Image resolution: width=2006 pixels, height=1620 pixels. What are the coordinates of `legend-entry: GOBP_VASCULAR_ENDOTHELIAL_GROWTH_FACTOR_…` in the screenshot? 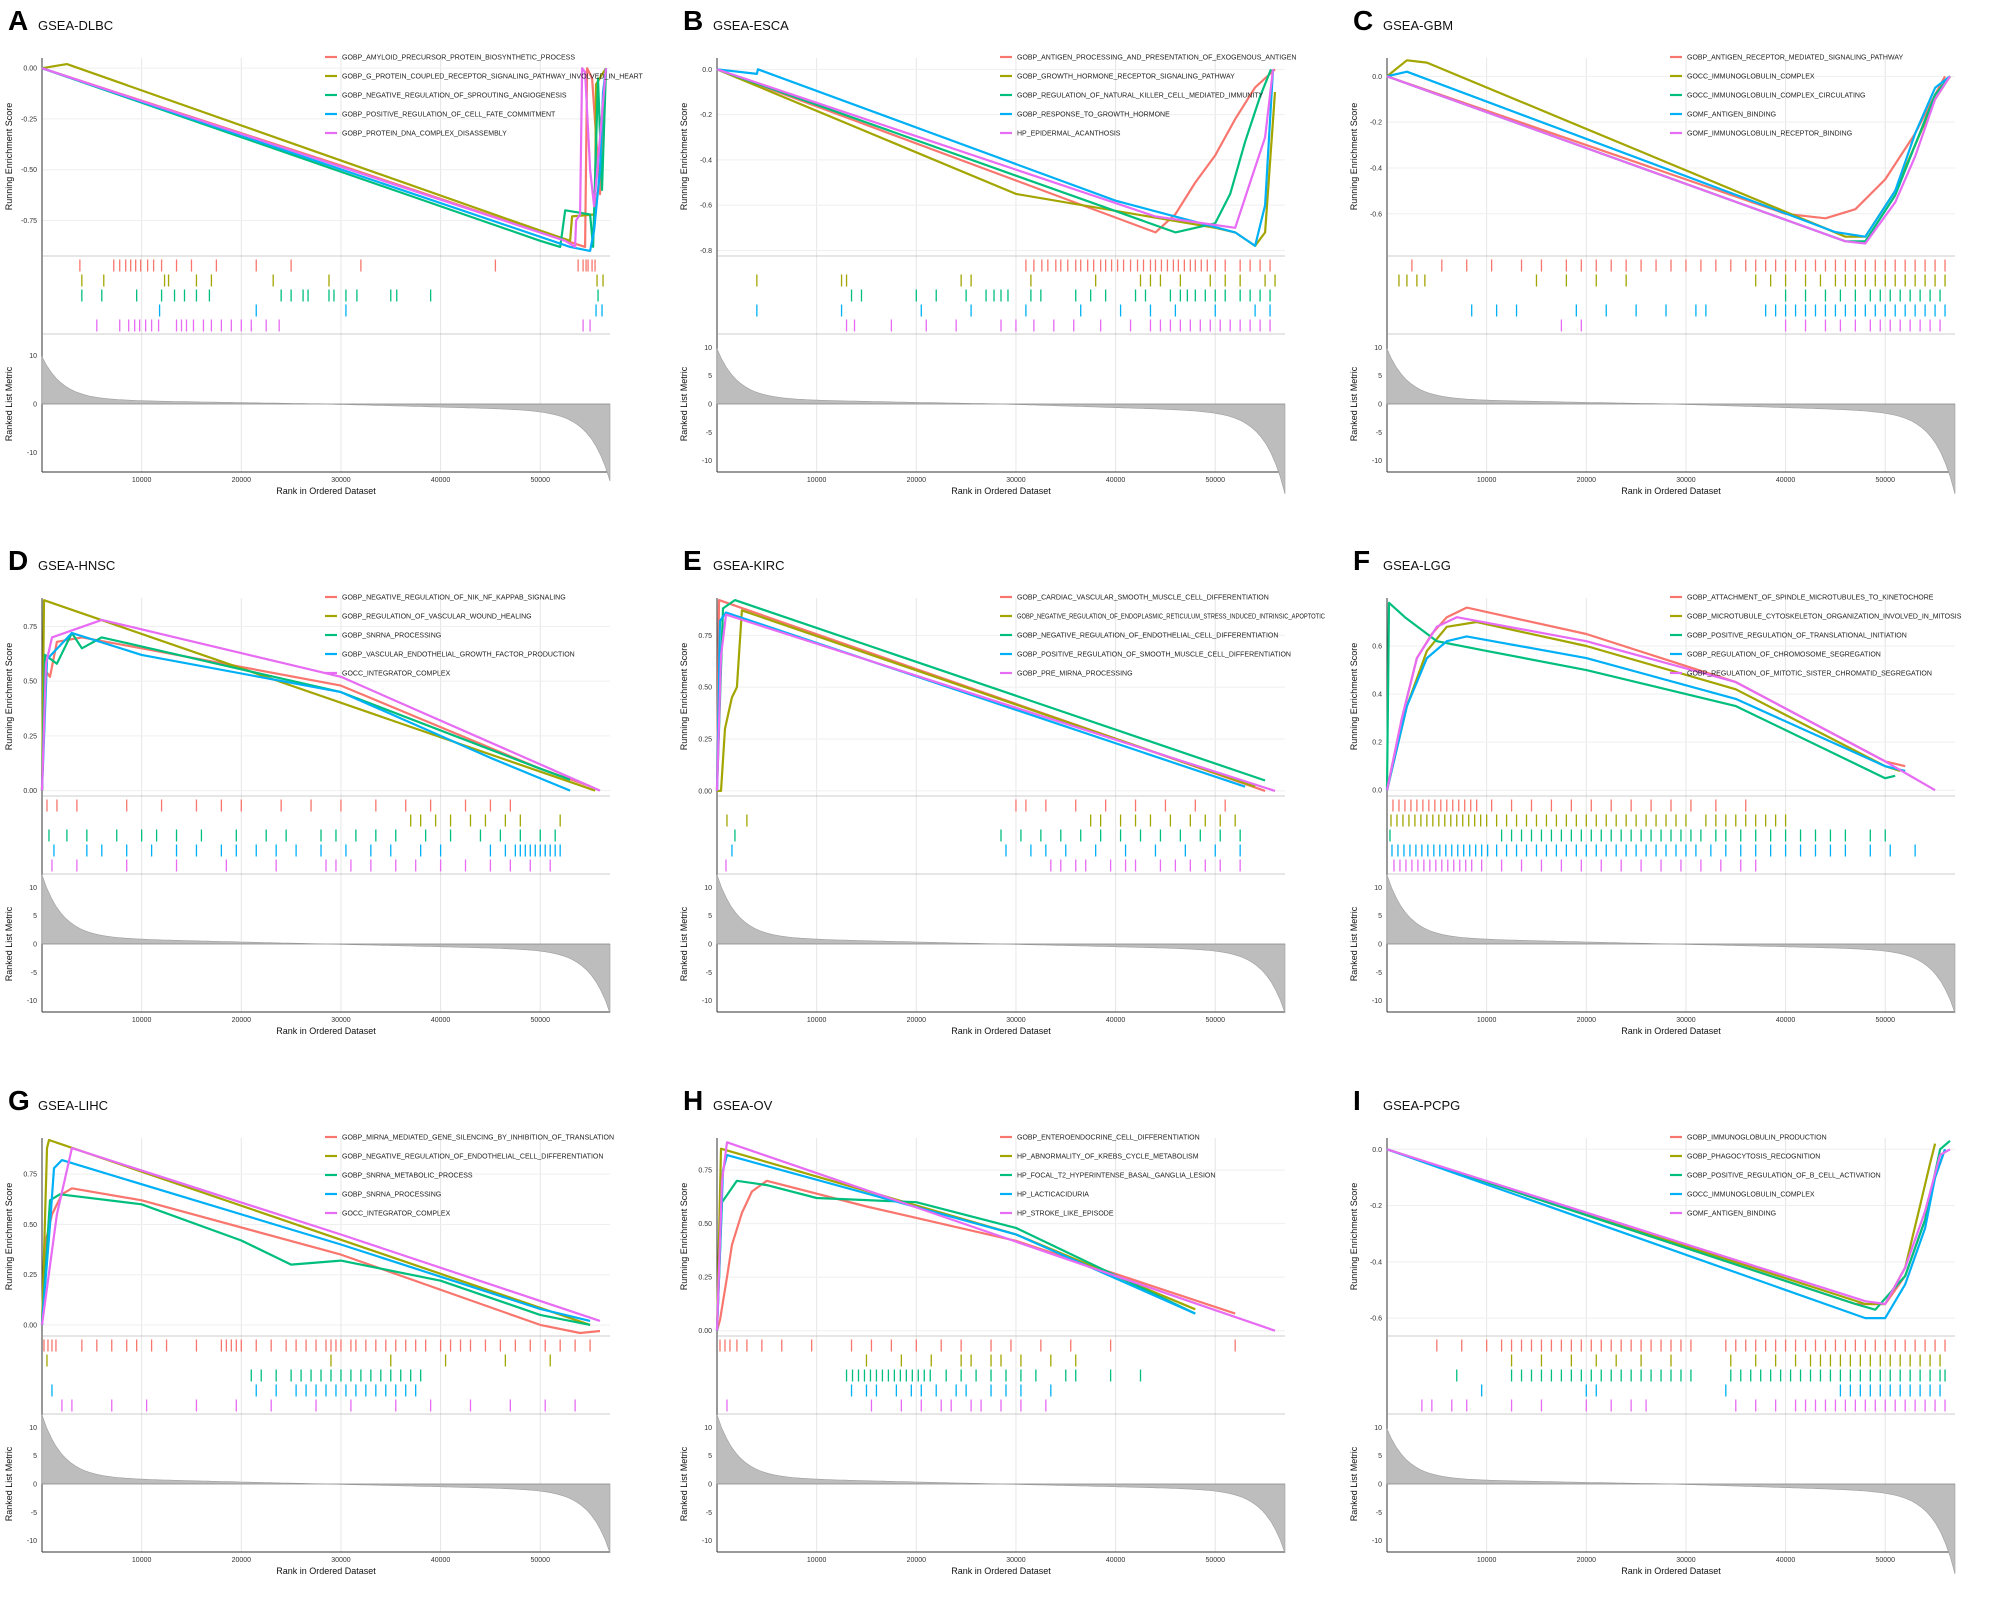 It's located at (458, 655).